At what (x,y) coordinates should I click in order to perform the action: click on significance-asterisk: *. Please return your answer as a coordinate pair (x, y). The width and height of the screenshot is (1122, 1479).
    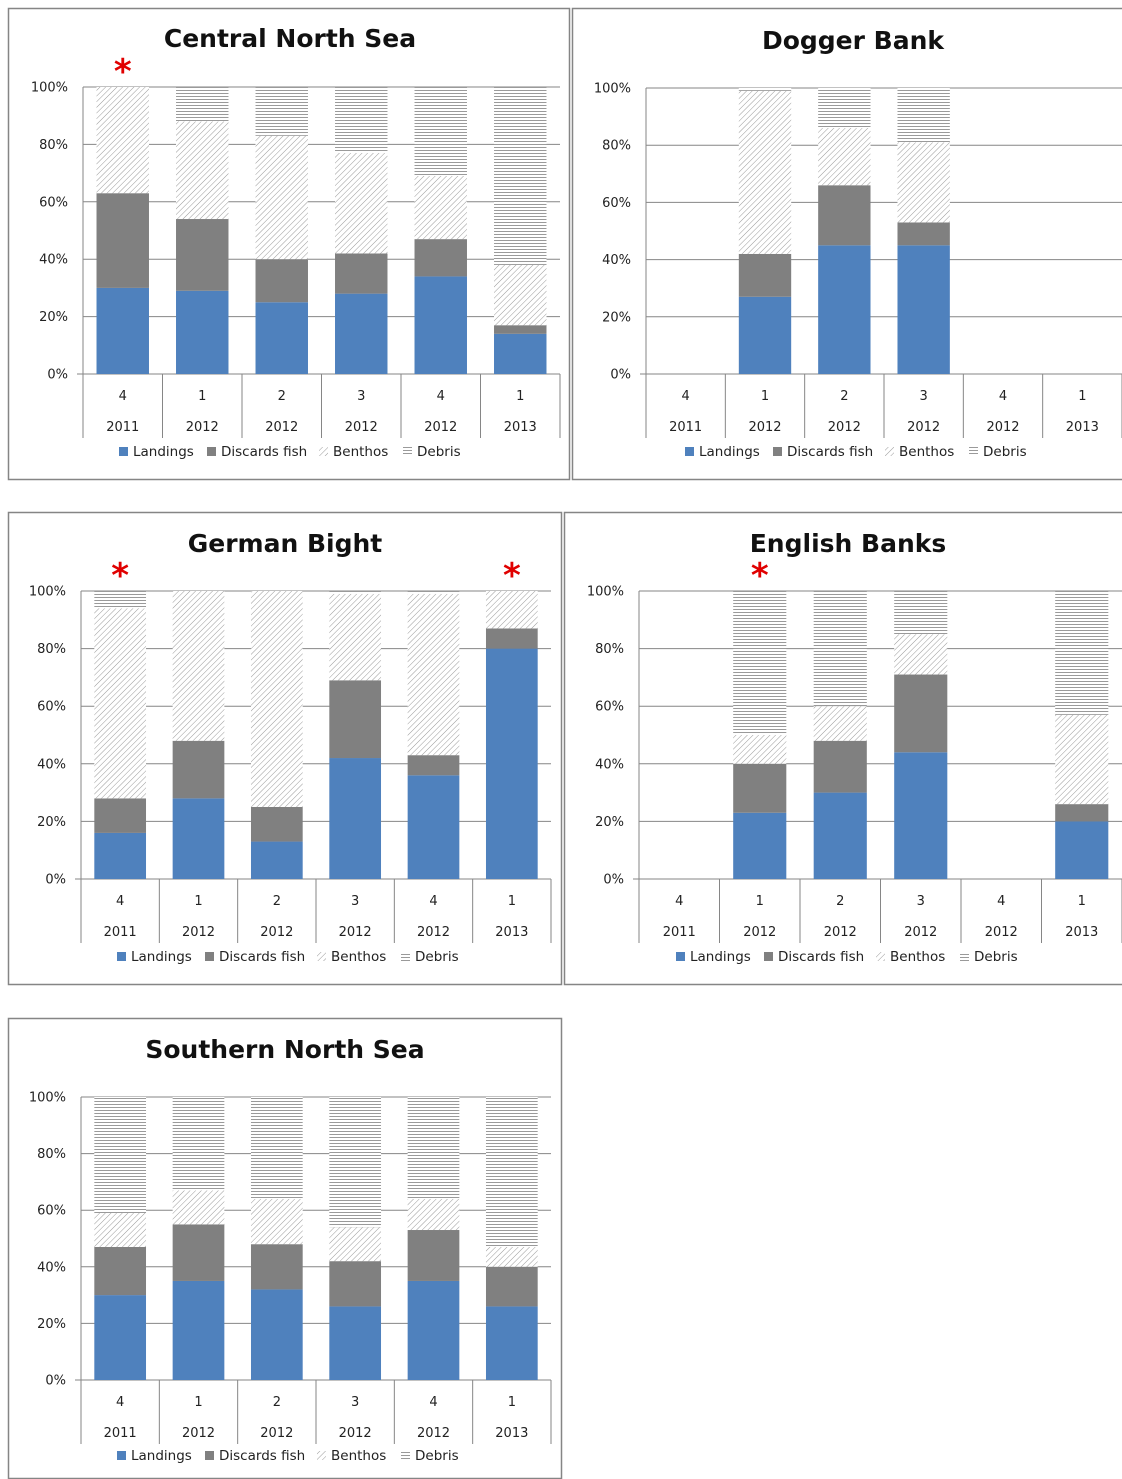
    Looking at the image, I should click on (120, 576).